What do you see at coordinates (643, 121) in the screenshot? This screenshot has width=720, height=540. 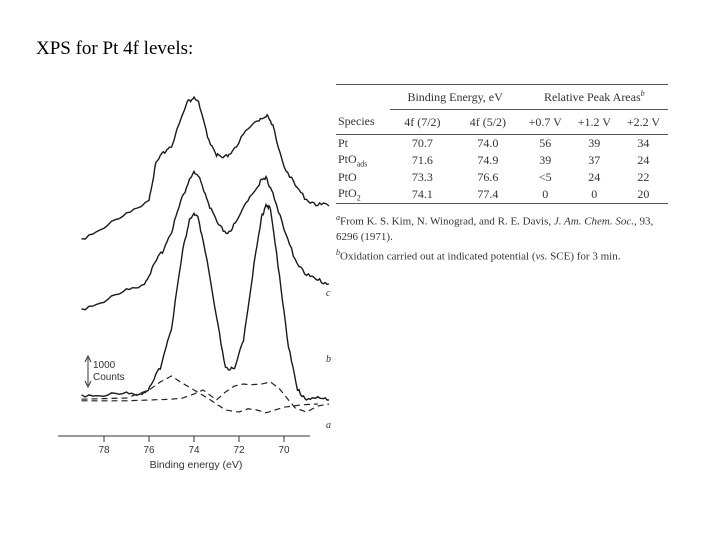 I see `col-potential-3: +2.2 V` at bounding box center [643, 121].